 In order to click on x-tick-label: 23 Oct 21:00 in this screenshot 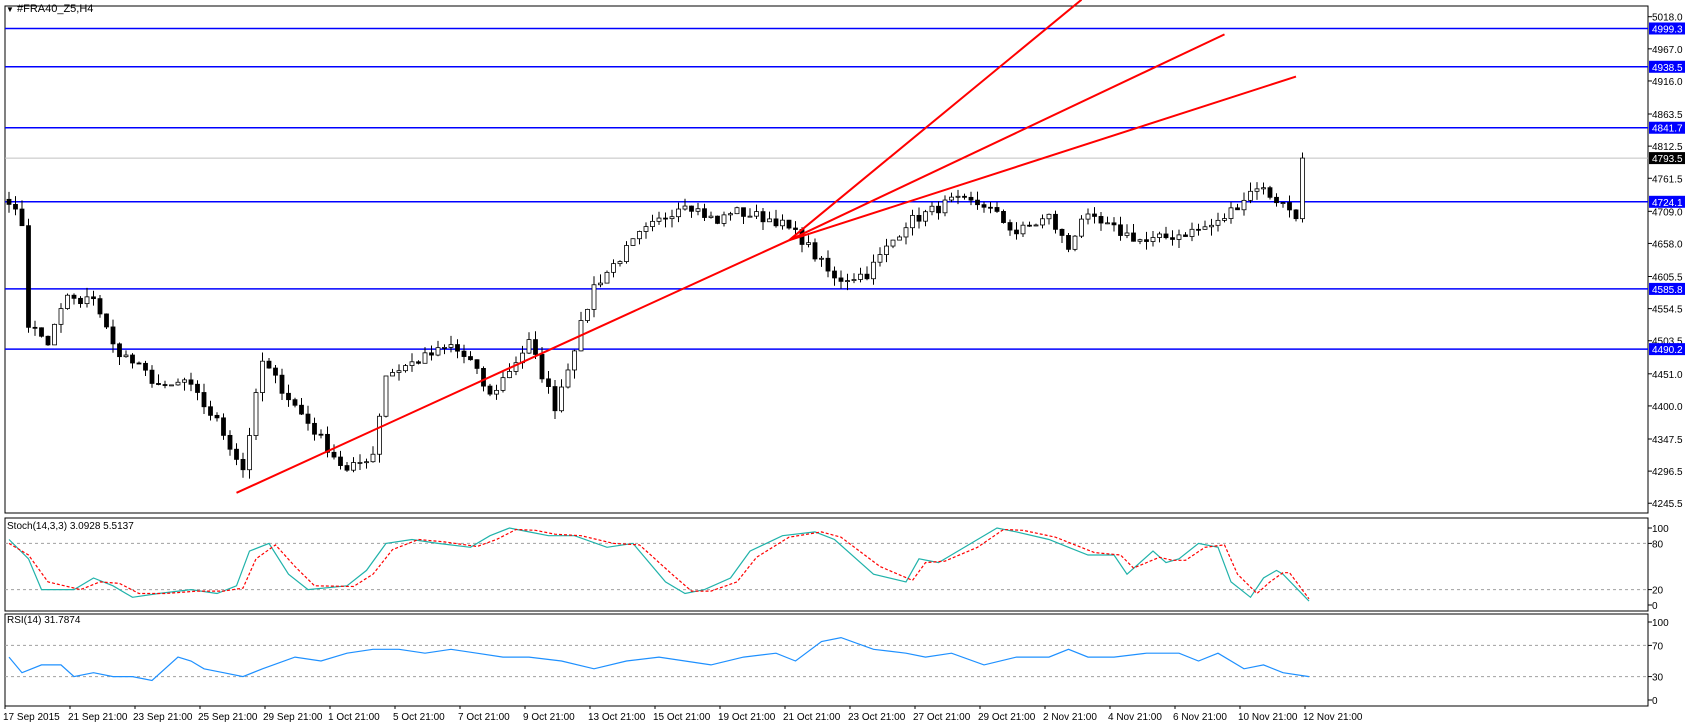, I will do `click(877, 717)`.